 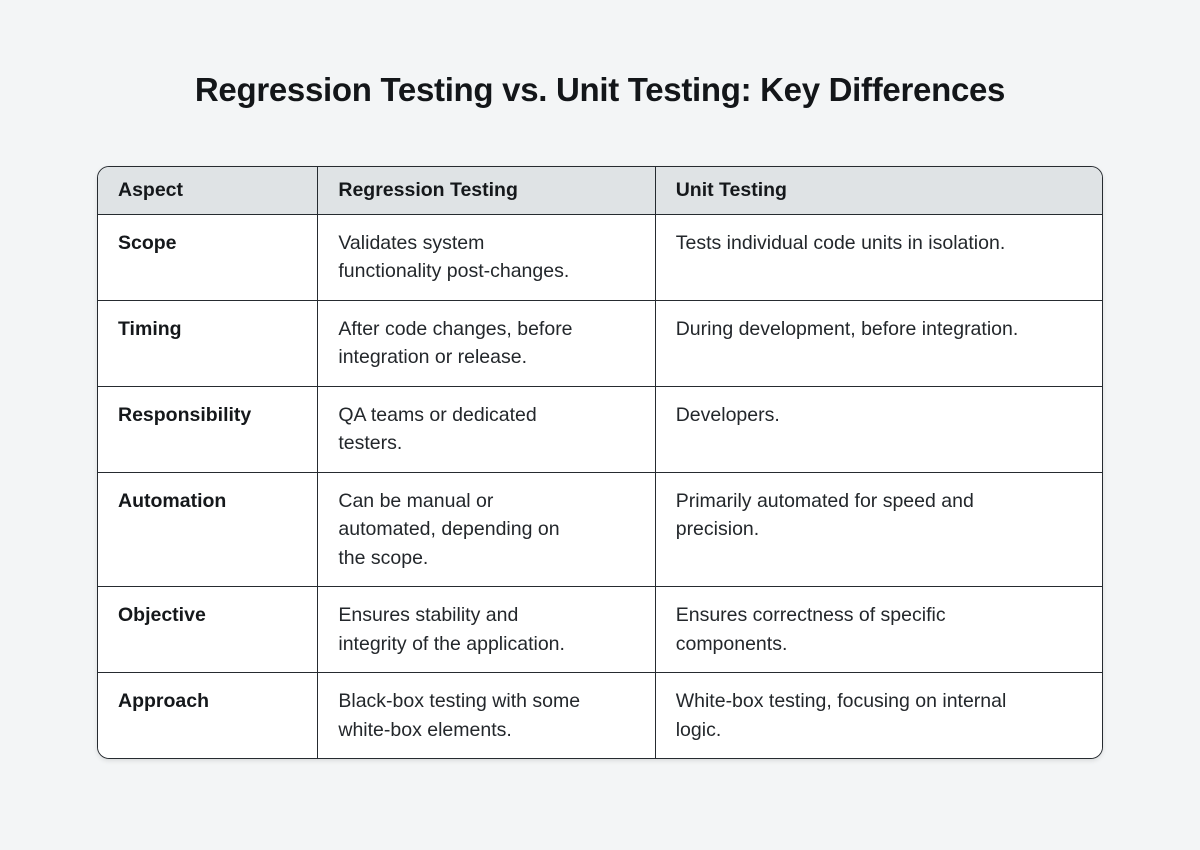 I want to click on unit-cell: During development, before integration., so click(x=878, y=343).